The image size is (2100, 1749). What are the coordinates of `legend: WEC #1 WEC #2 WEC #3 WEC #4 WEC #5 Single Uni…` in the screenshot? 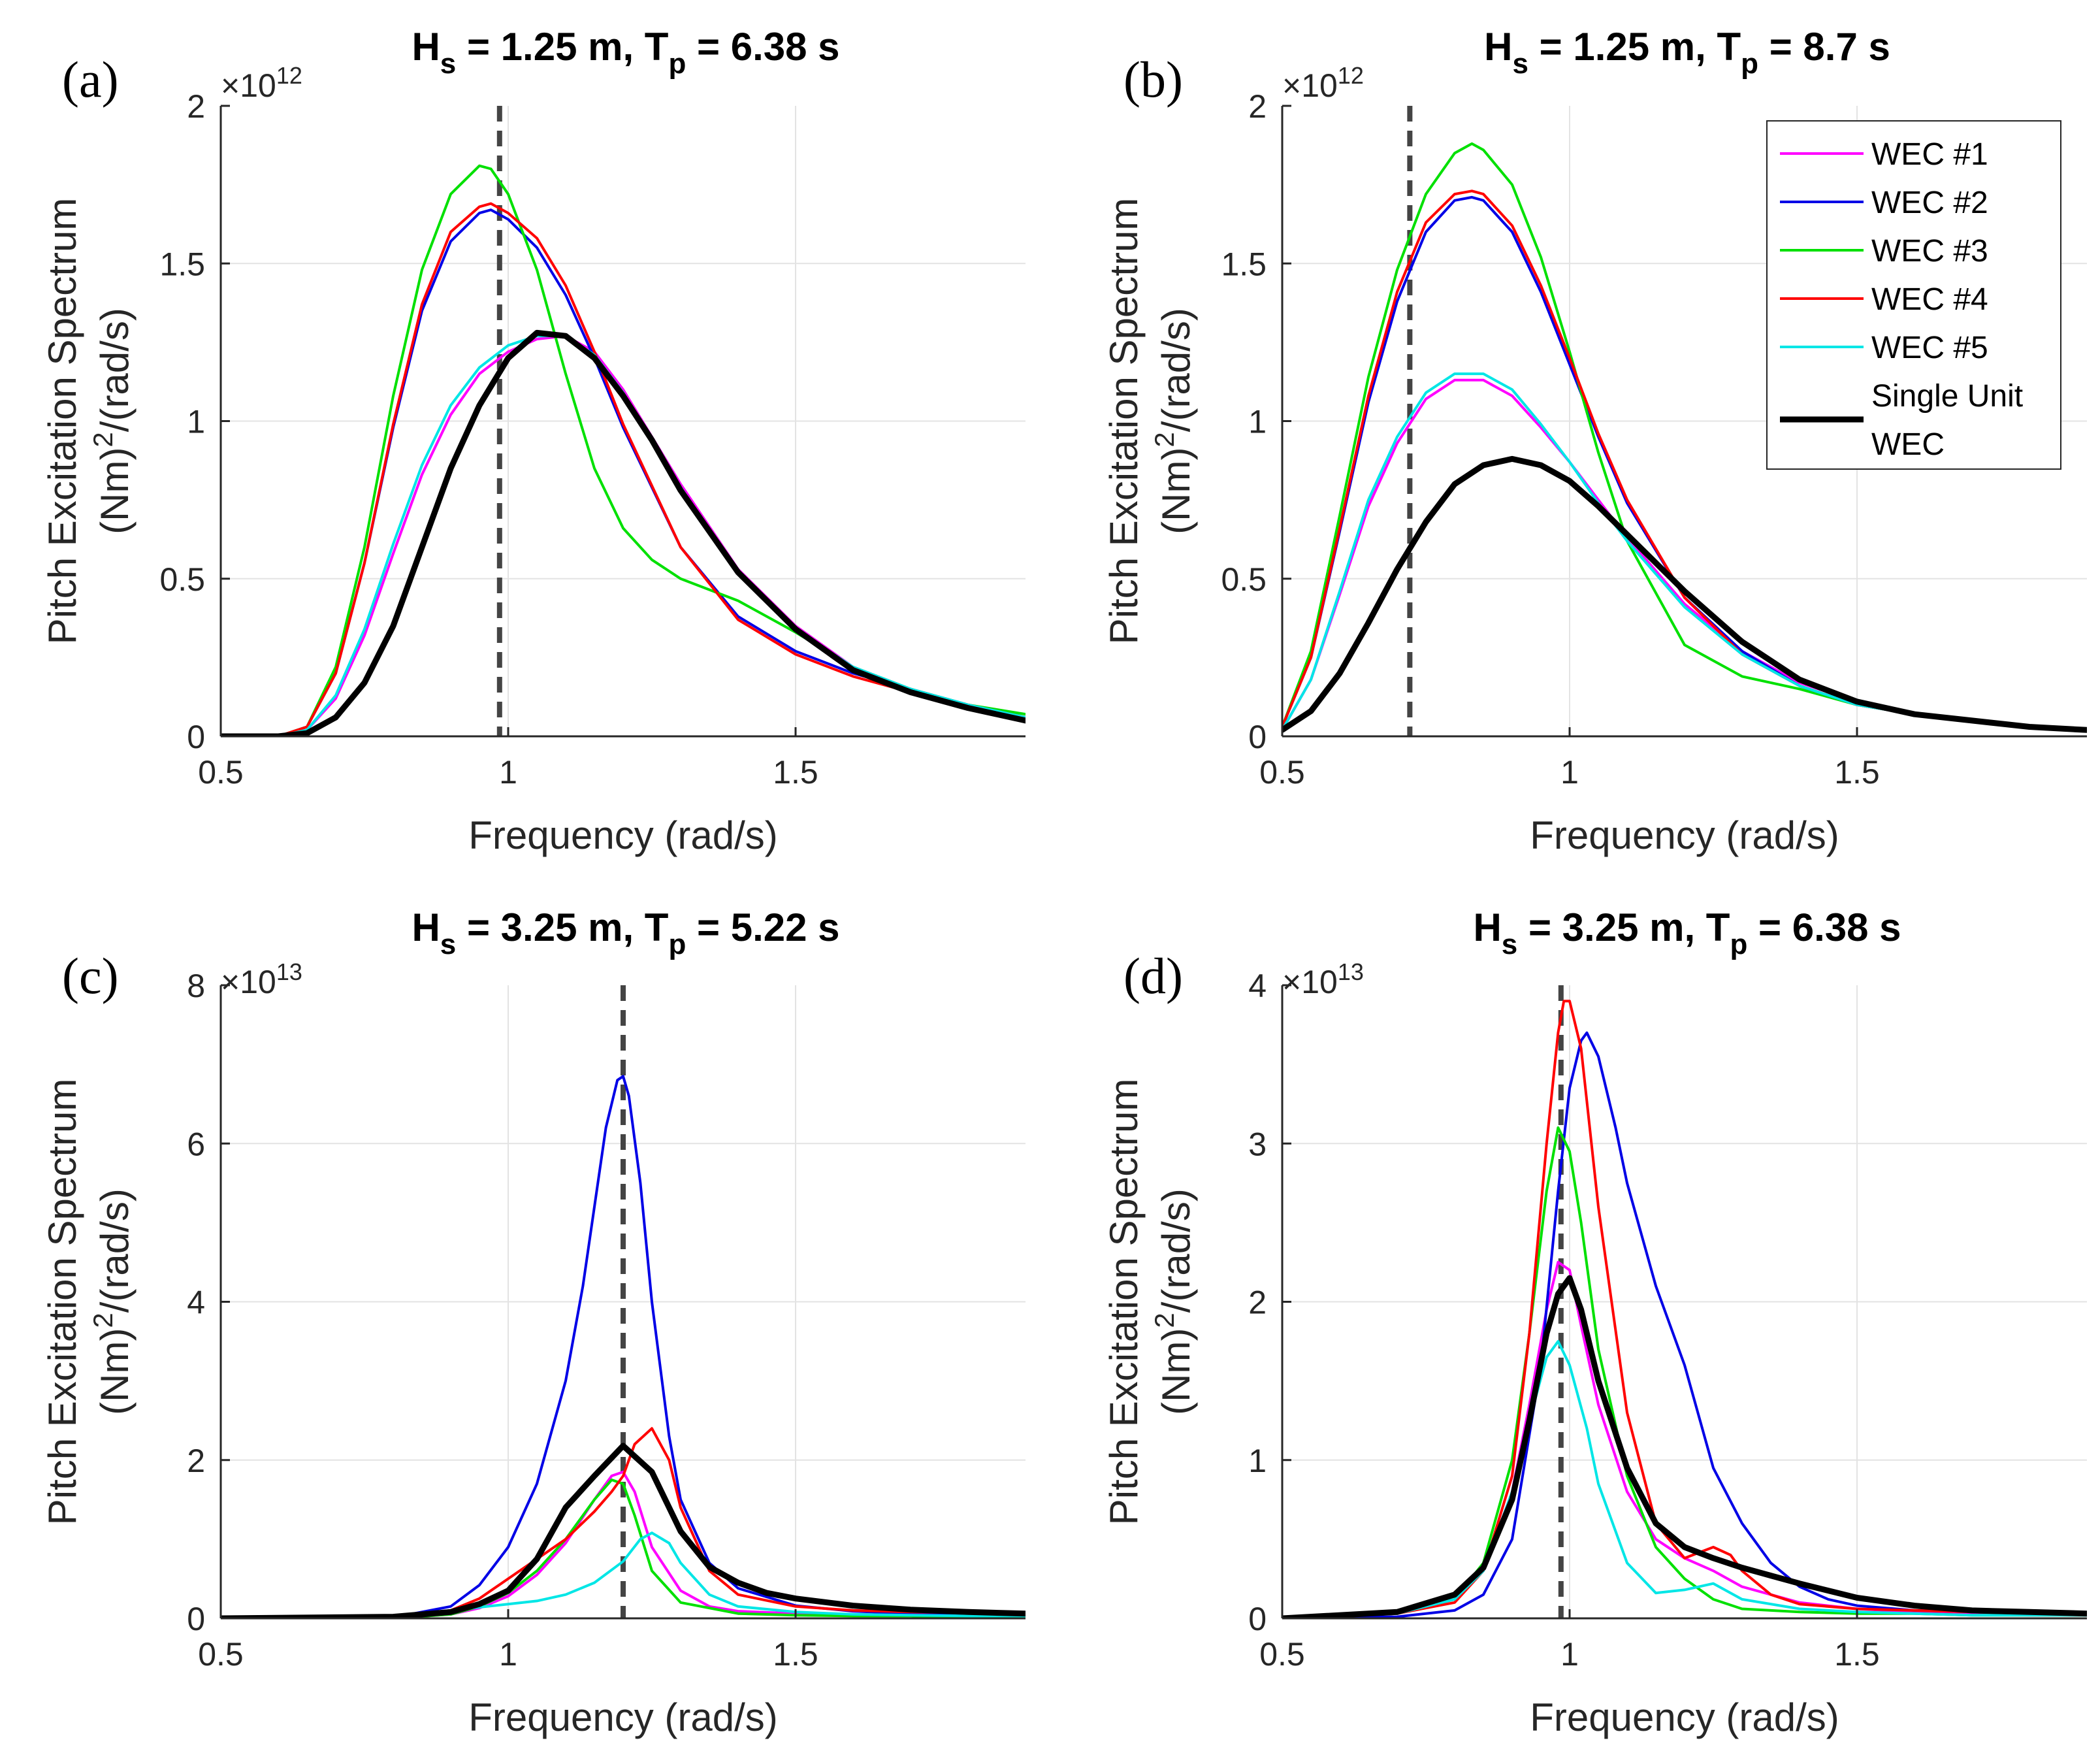 It's located at (1913, 295).